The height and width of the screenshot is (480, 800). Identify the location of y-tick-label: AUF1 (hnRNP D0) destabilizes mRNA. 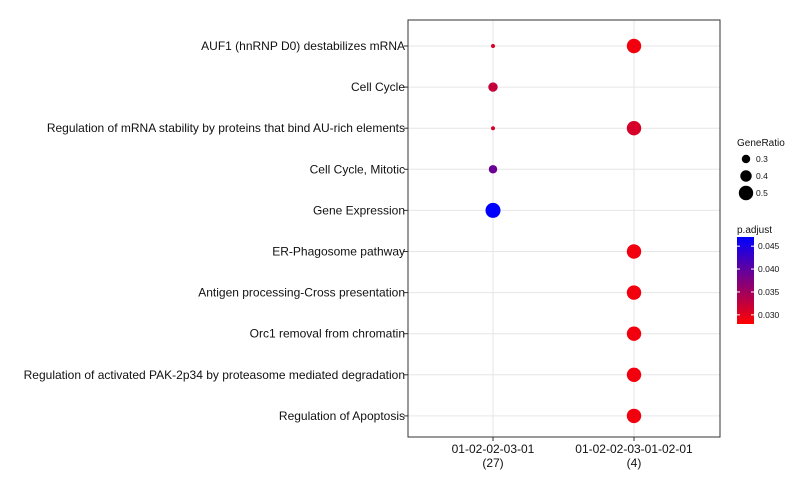
(303, 46).